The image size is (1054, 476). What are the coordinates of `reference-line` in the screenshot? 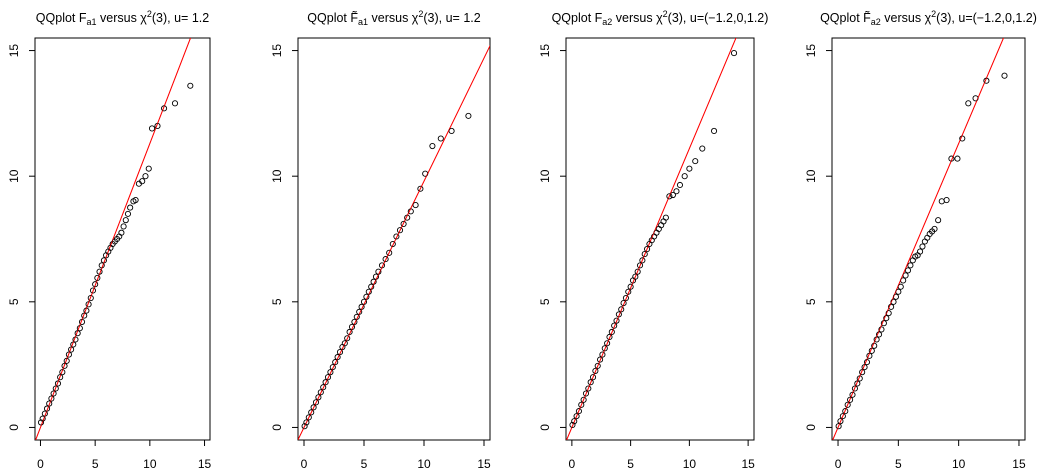 It's located at (113, 239).